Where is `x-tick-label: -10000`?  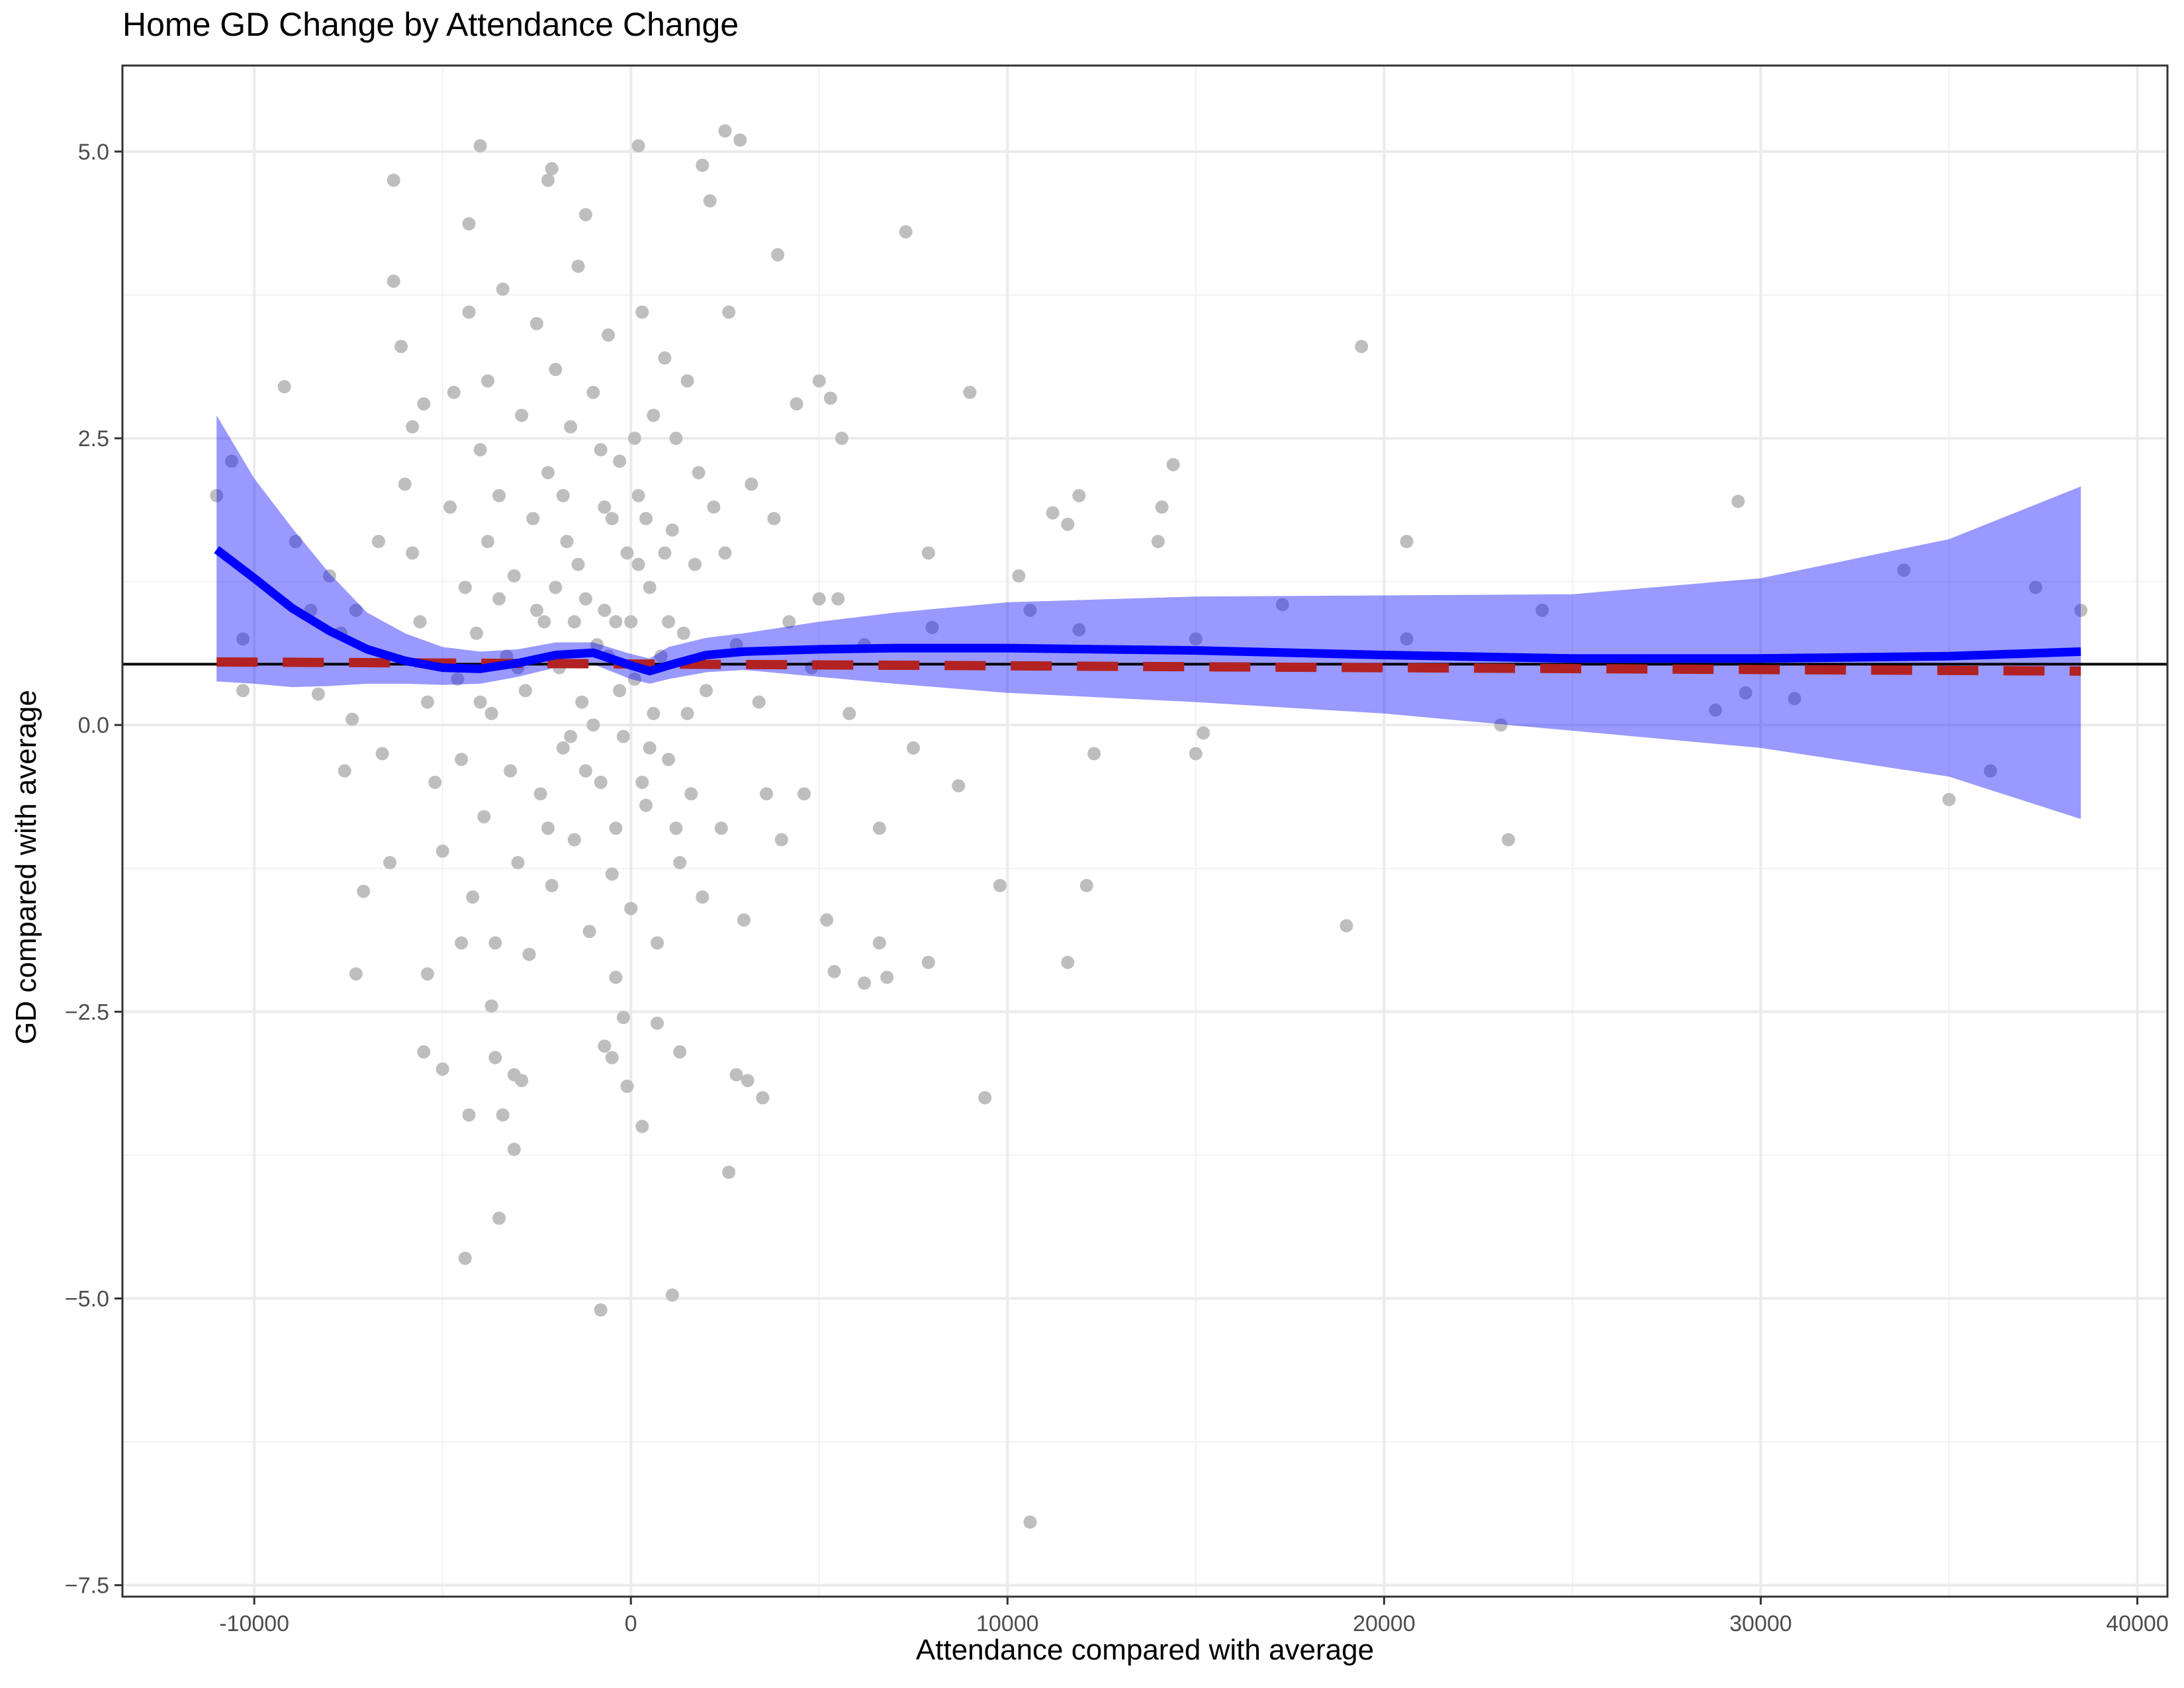
x-tick-label: -10000 is located at coordinates (254, 1623).